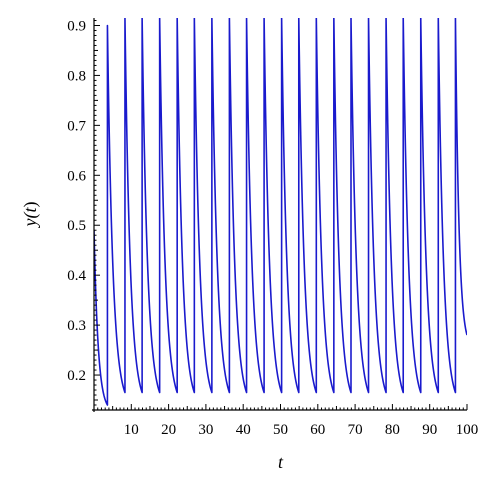 This screenshot has height=488, width=500. Describe the element at coordinates (30, 220) in the screenshot. I see `y-axis-label-prefix: y(` at that location.